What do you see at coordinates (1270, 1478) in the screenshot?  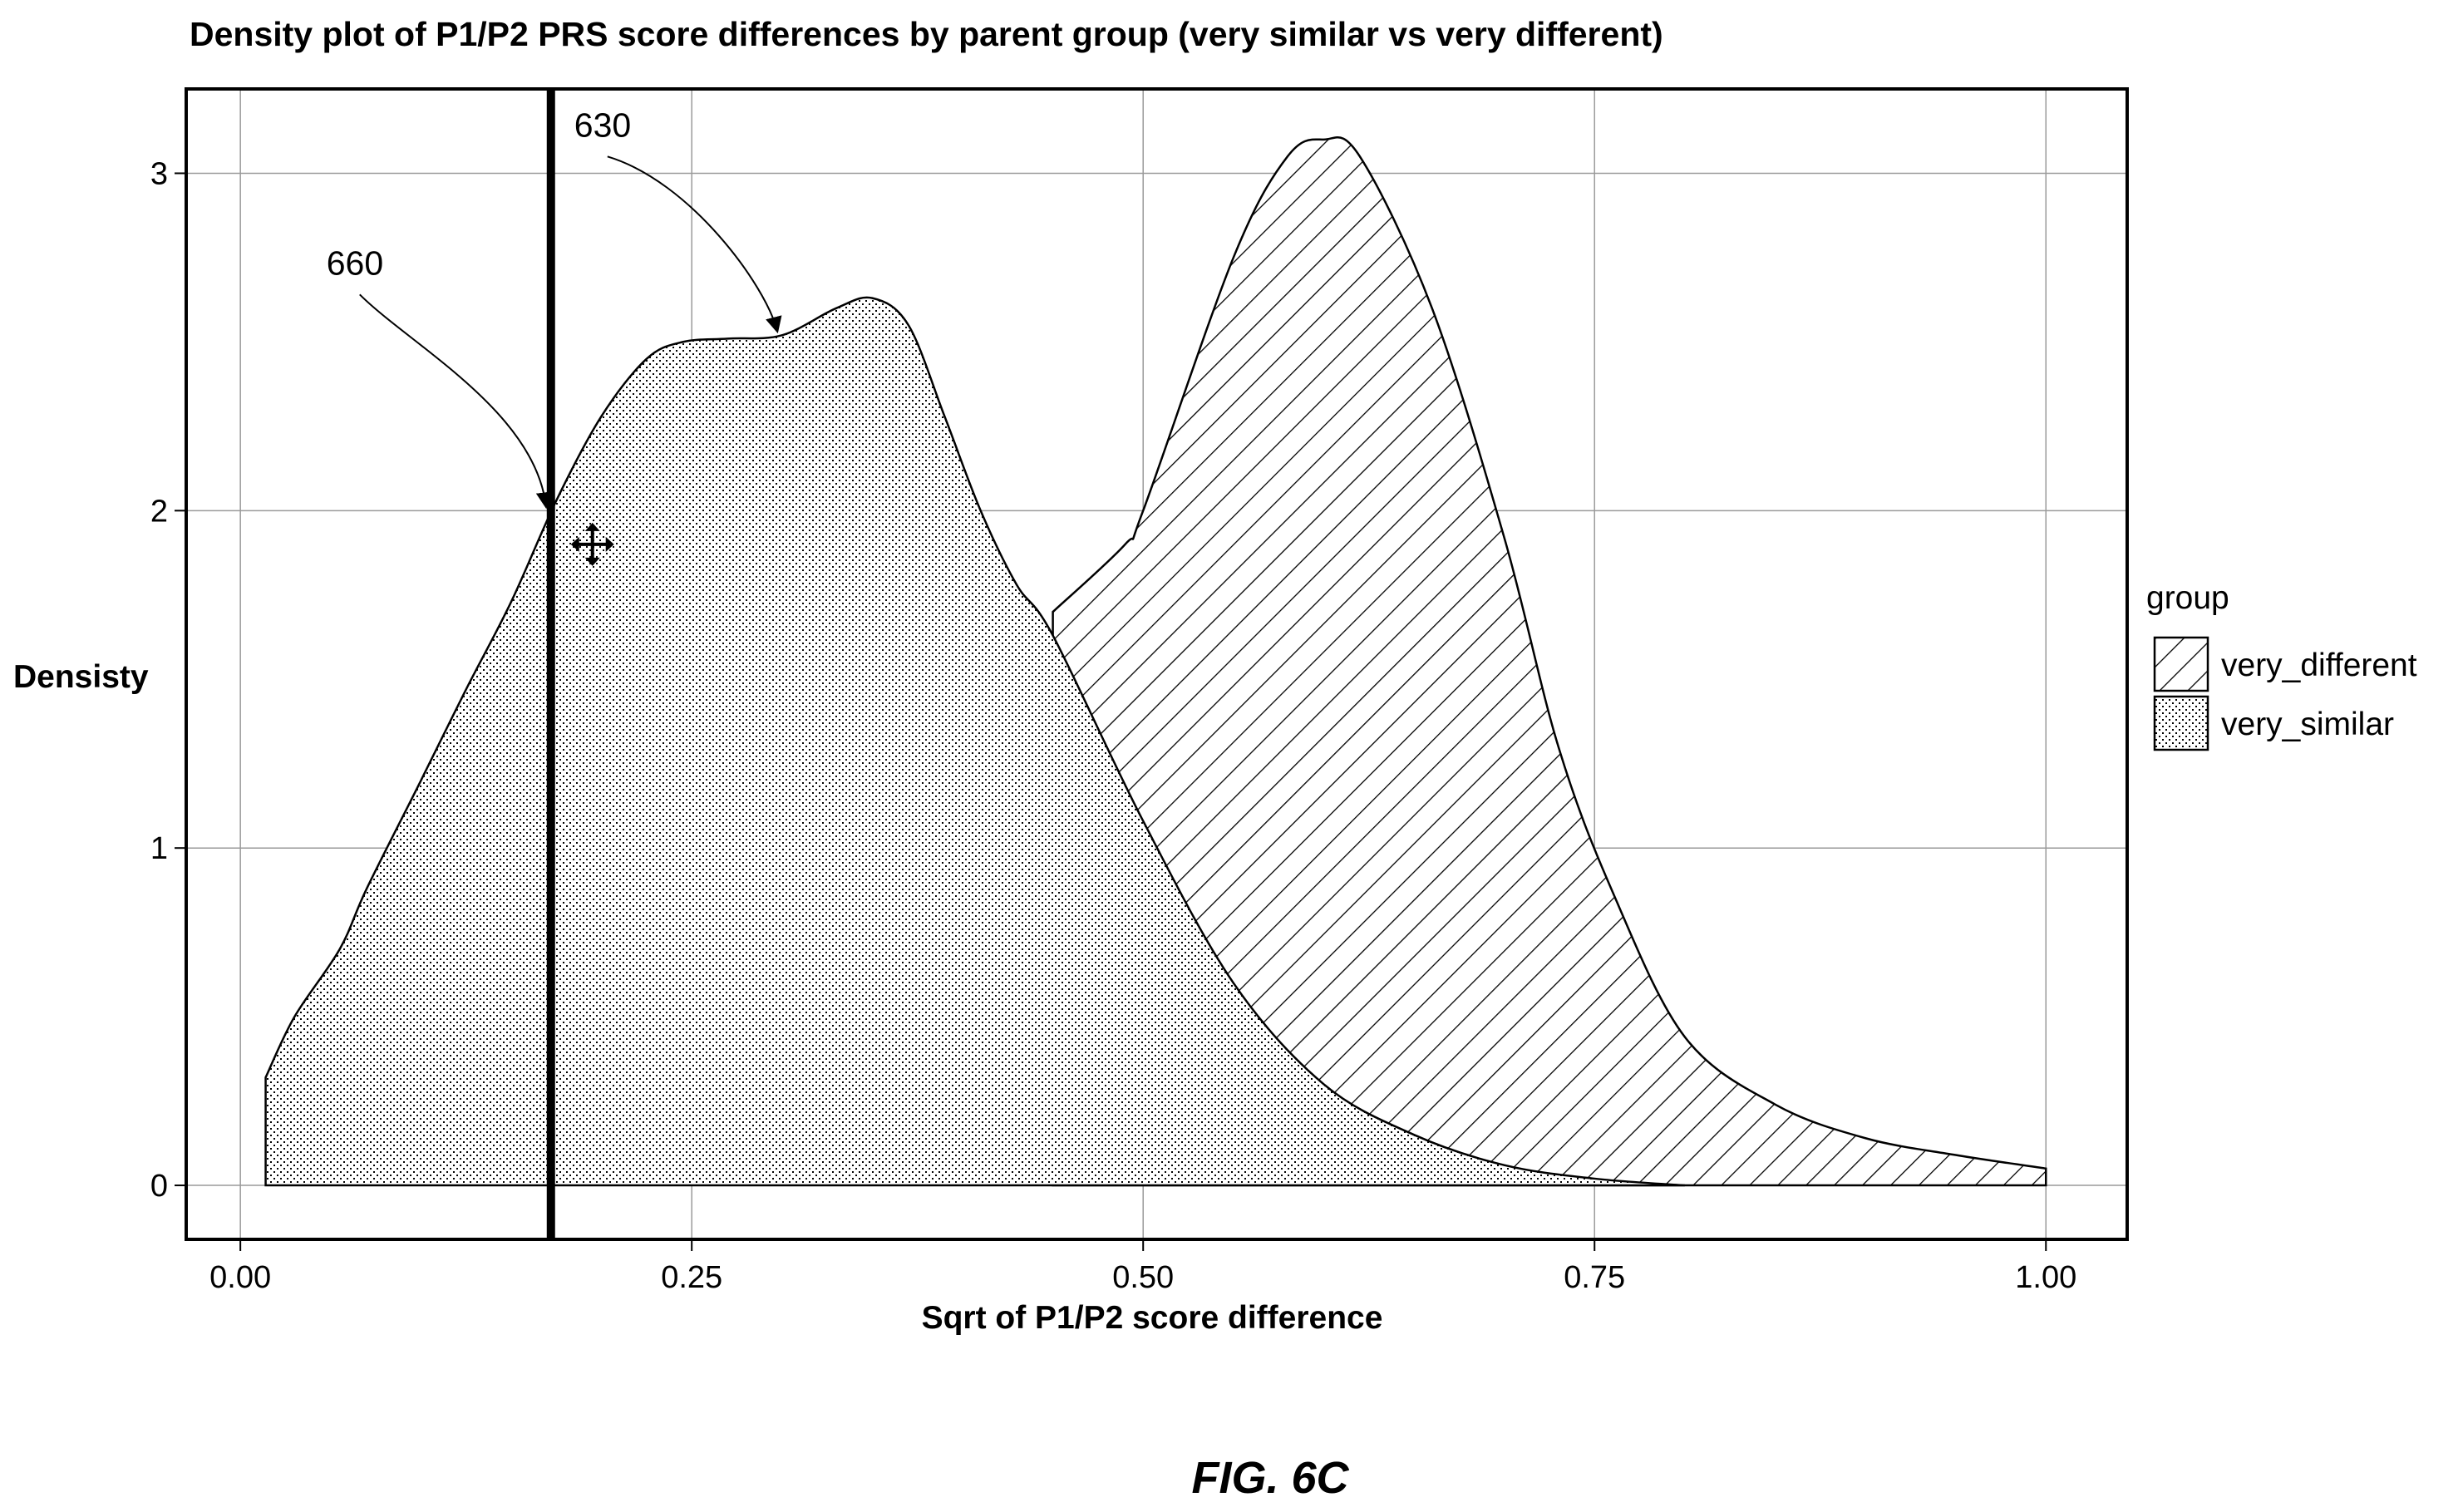 I see `figure-caption: FIG. 6C` at bounding box center [1270, 1478].